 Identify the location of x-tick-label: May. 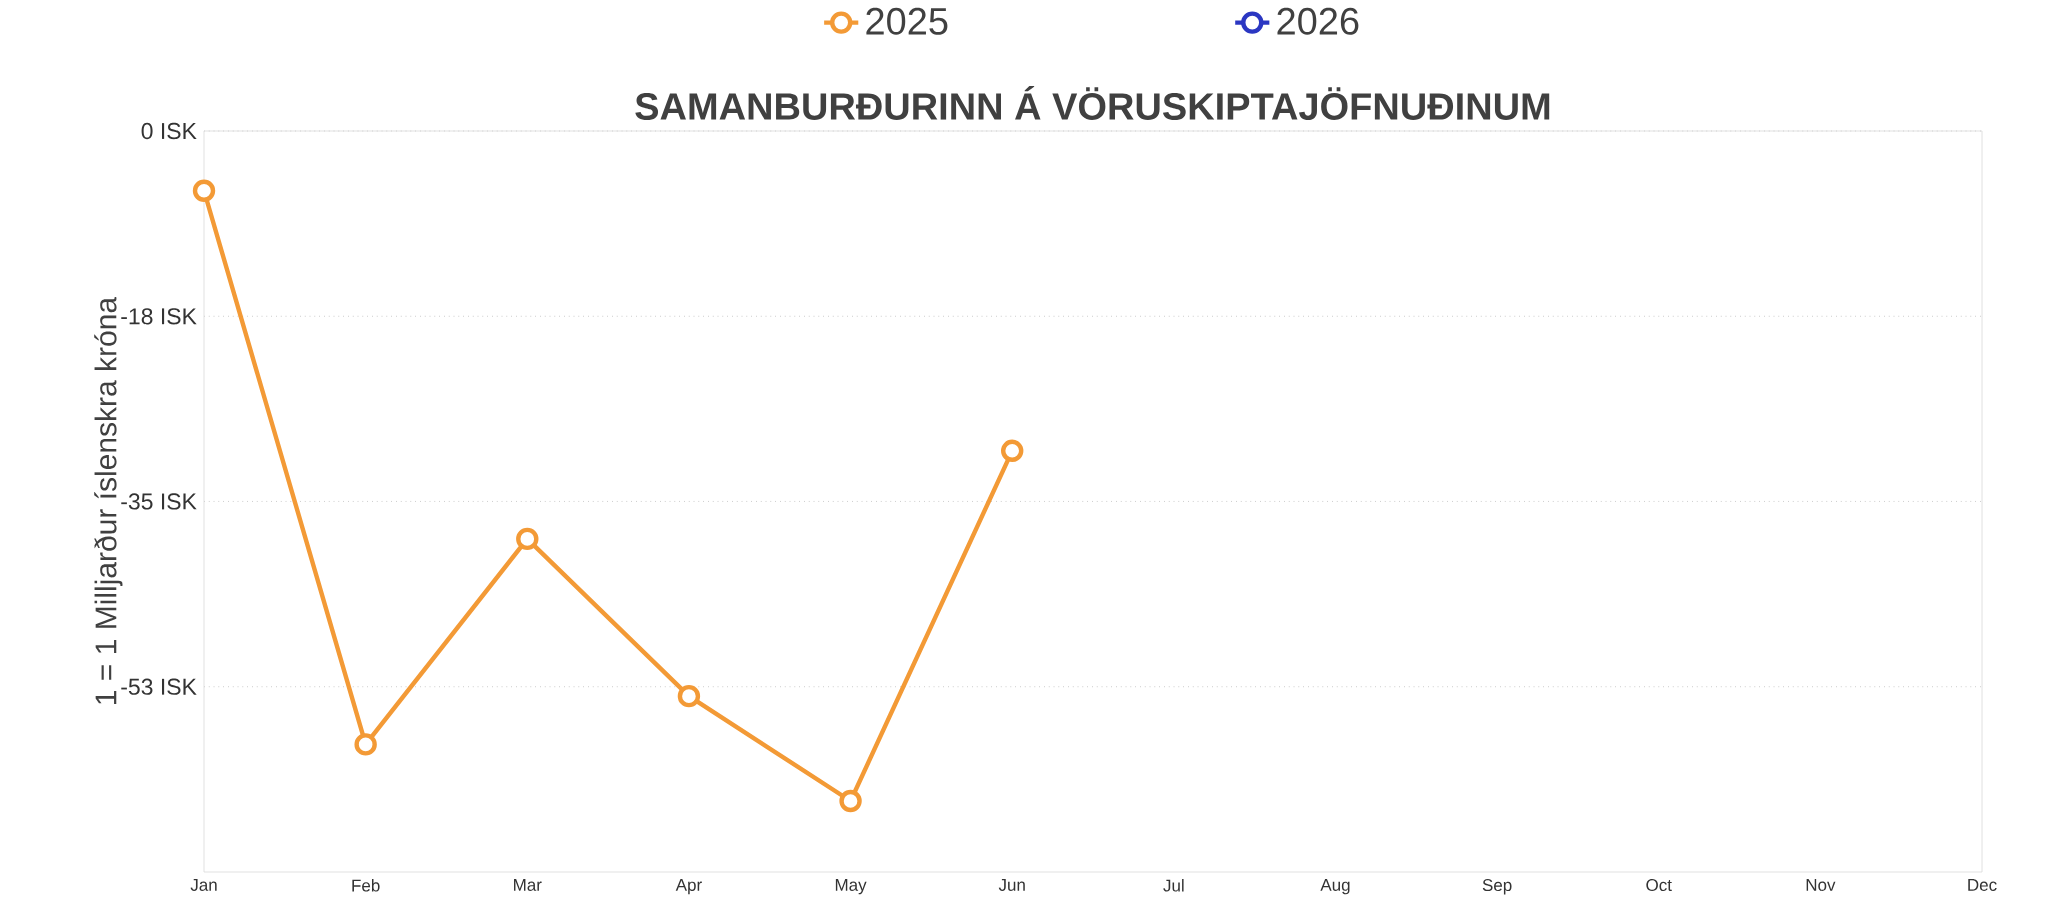
(851, 887).